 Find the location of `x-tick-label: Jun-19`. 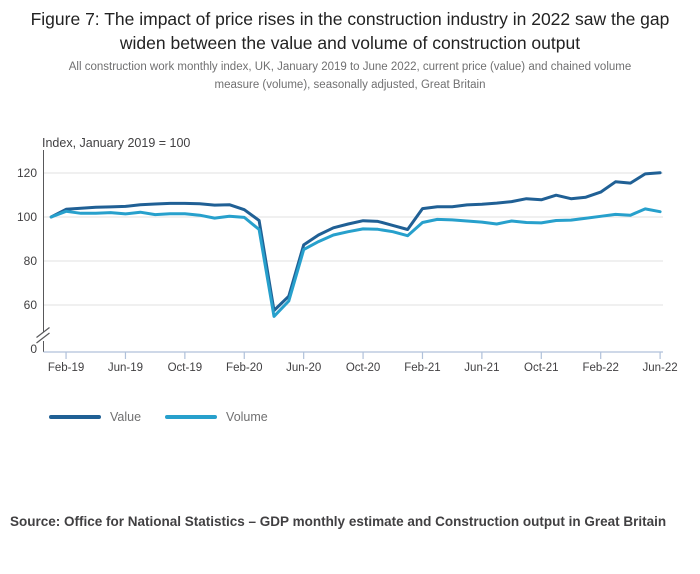

x-tick-label: Jun-19 is located at coordinates (125, 368).